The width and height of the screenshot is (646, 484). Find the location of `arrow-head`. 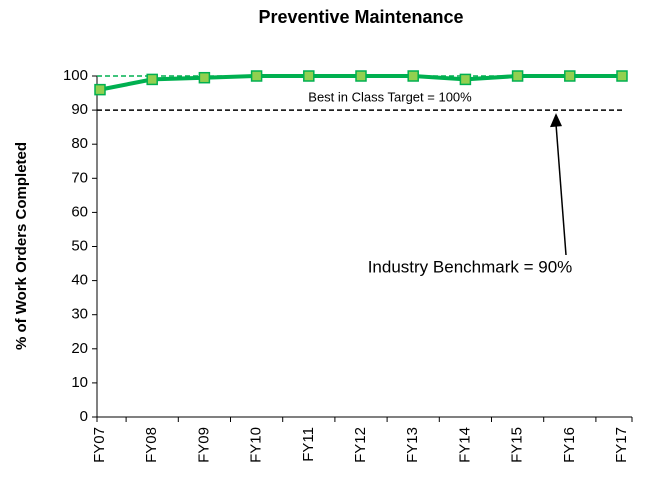

arrow-head is located at coordinates (556, 120).